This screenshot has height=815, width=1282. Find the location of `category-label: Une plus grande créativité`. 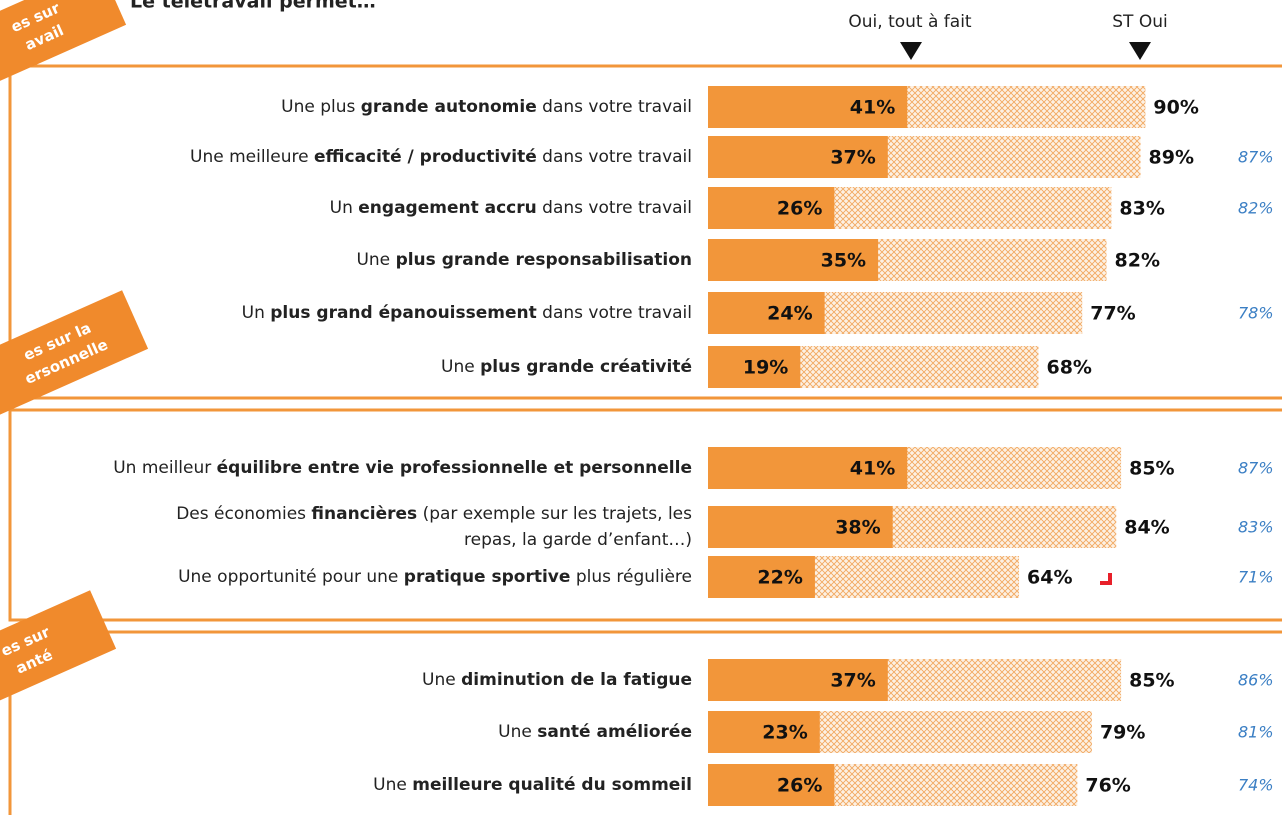

category-label: Une plus grande créativité is located at coordinates (566, 367).